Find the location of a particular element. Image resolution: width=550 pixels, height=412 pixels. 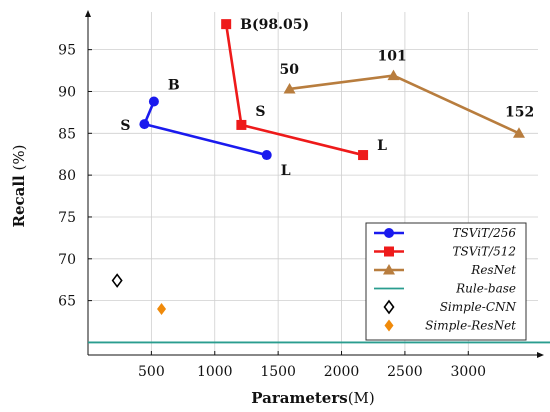

series-resnet-line is located at coordinates (404, 104).